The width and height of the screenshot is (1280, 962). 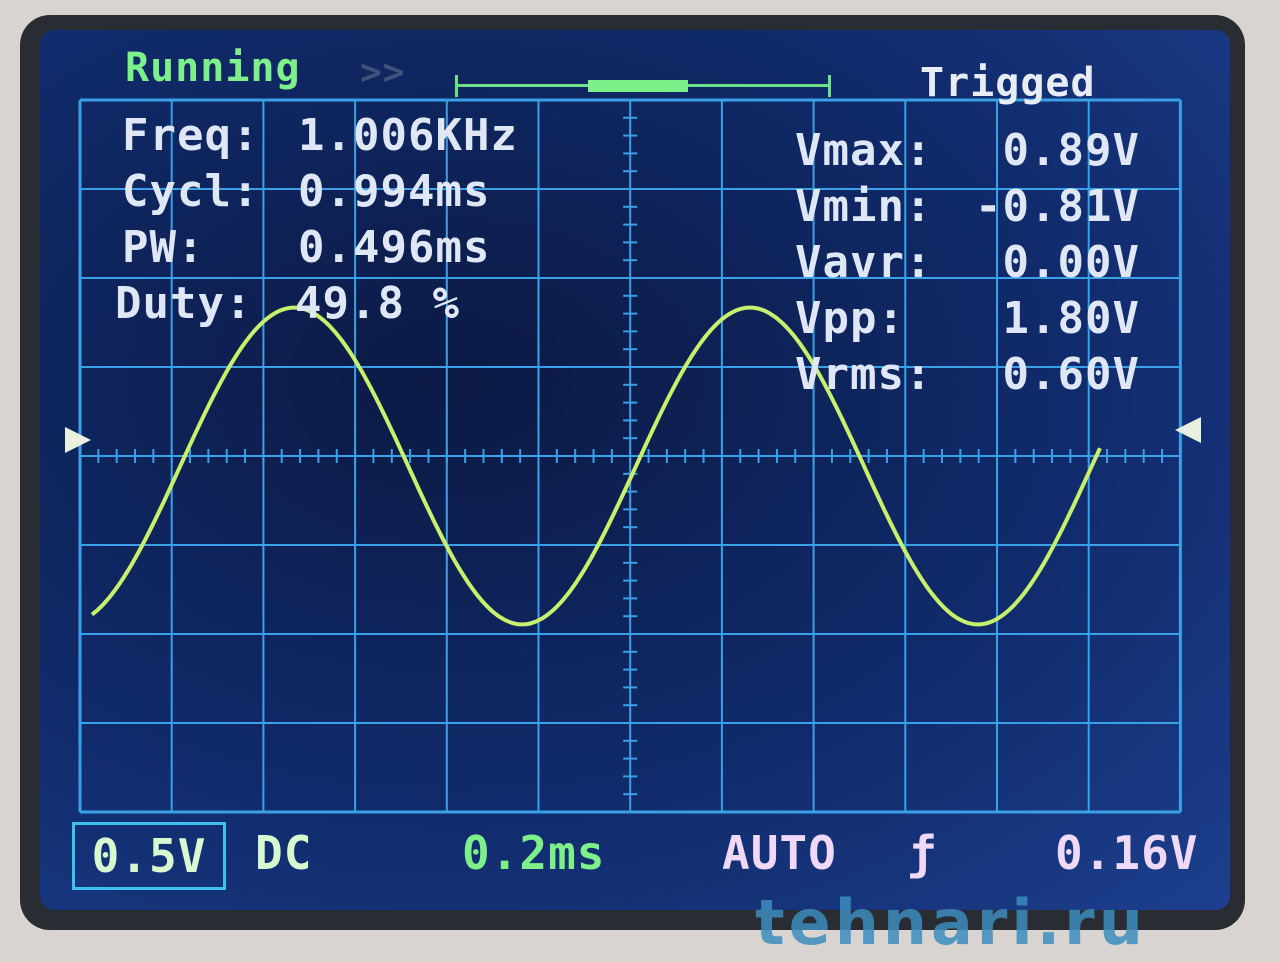 I want to click on measure-value: 0.60V, so click(x=1071, y=374).